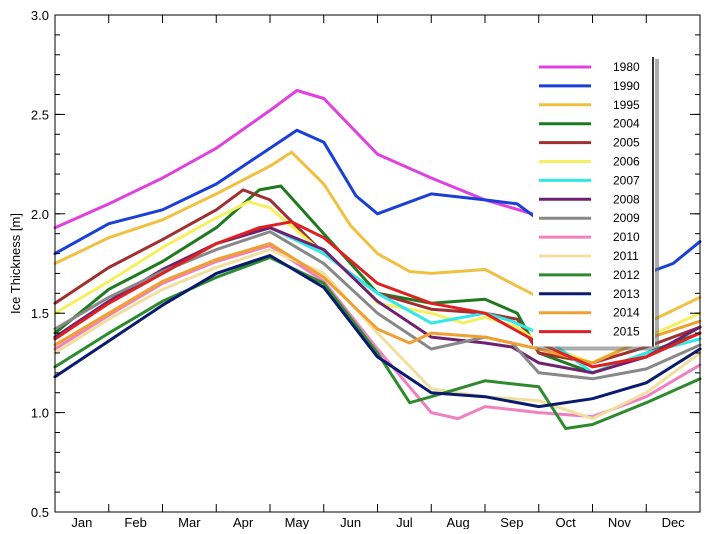 The width and height of the screenshot is (706, 534). Describe the element at coordinates (626, 294) in the screenshot. I see `legend-label-2013: 2013` at that location.